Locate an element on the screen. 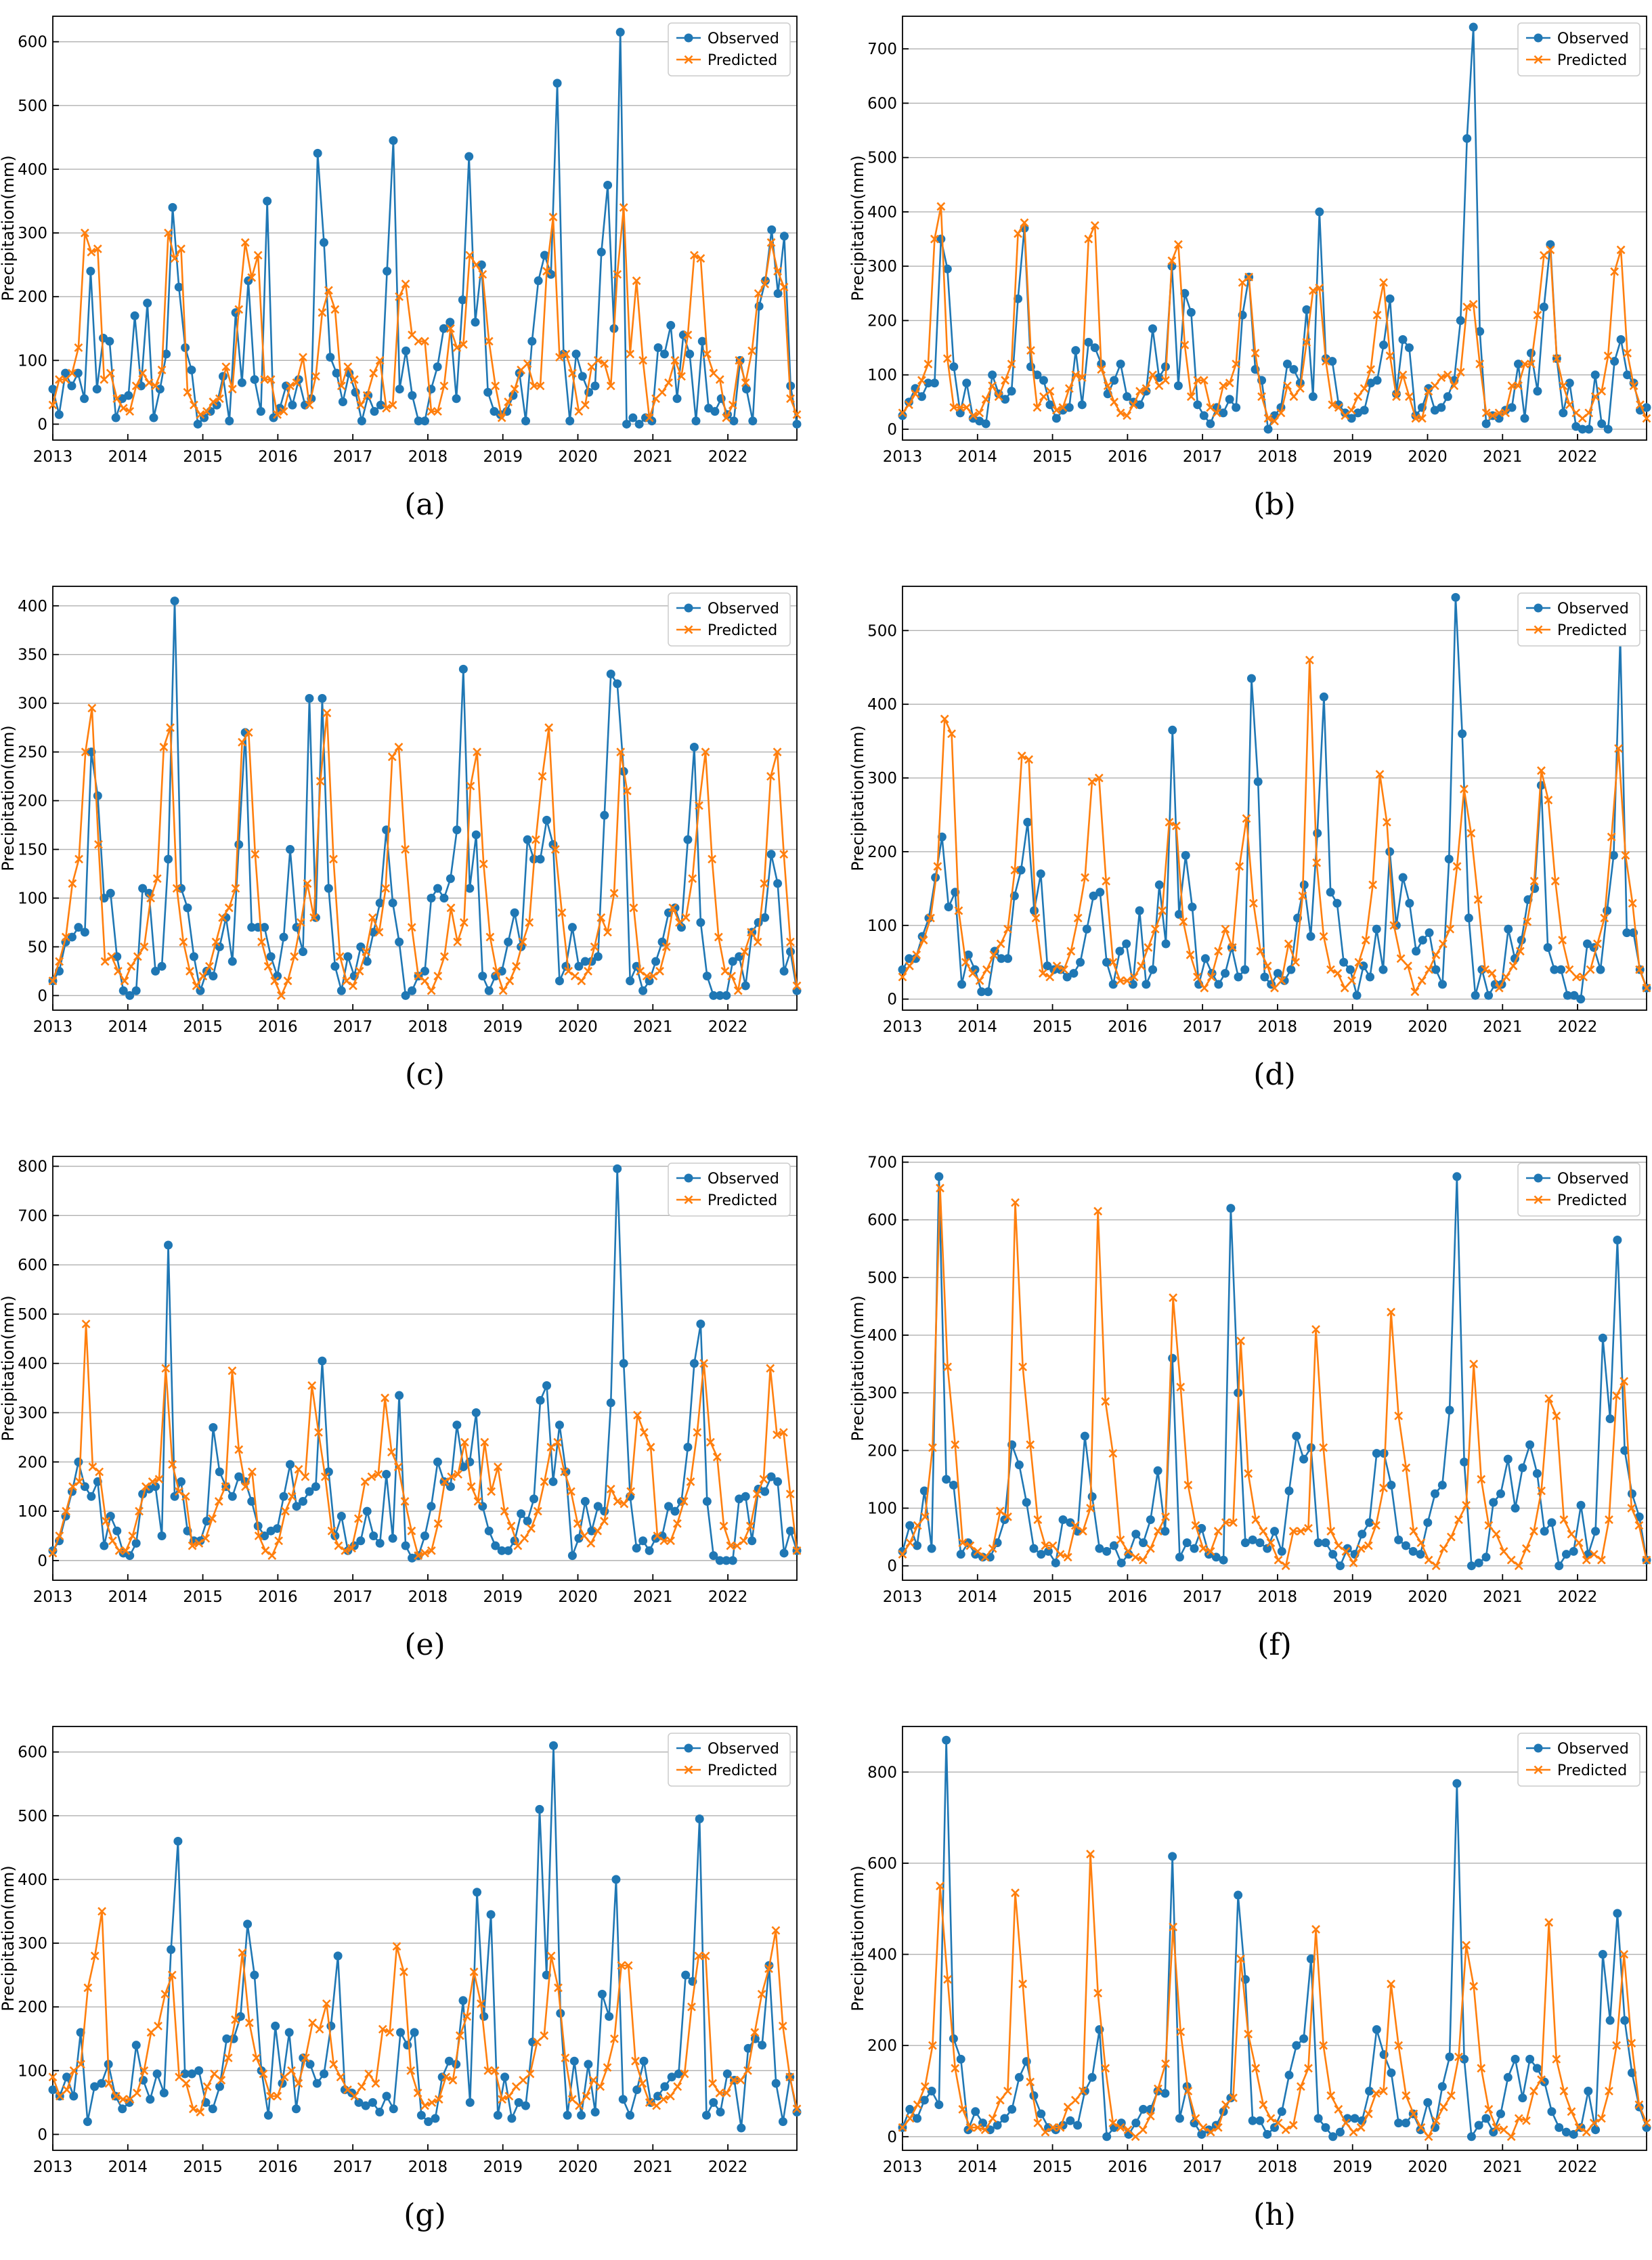  panel-caption: (d) is located at coordinates (1275, 1075).